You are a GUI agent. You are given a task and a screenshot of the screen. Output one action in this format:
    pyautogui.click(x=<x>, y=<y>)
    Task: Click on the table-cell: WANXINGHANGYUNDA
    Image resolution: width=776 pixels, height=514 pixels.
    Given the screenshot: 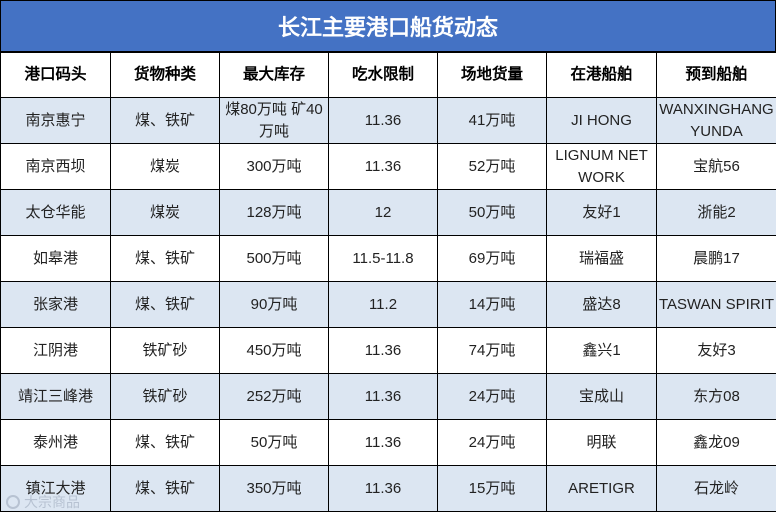 What is the action you would take?
    pyautogui.click(x=716, y=120)
    